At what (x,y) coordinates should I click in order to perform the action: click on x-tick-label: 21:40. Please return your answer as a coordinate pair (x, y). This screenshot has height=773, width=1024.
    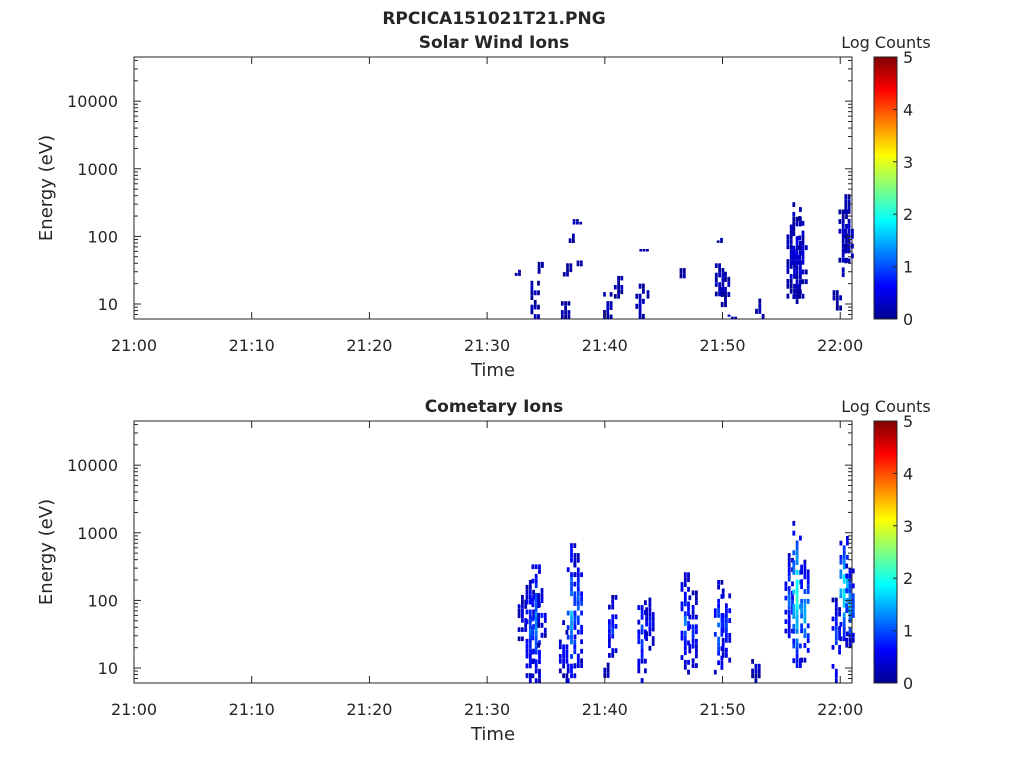
    Looking at the image, I should click on (605, 709).